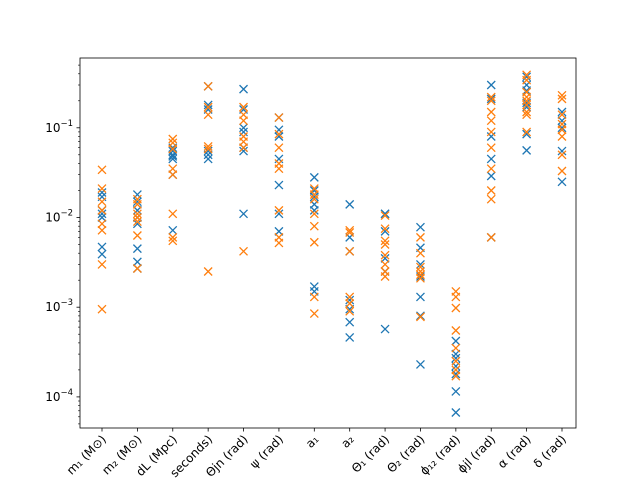 The width and height of the screenshot is (640, 480). I want to click on y-tick-label: 10⁻³, so click(59, 306).